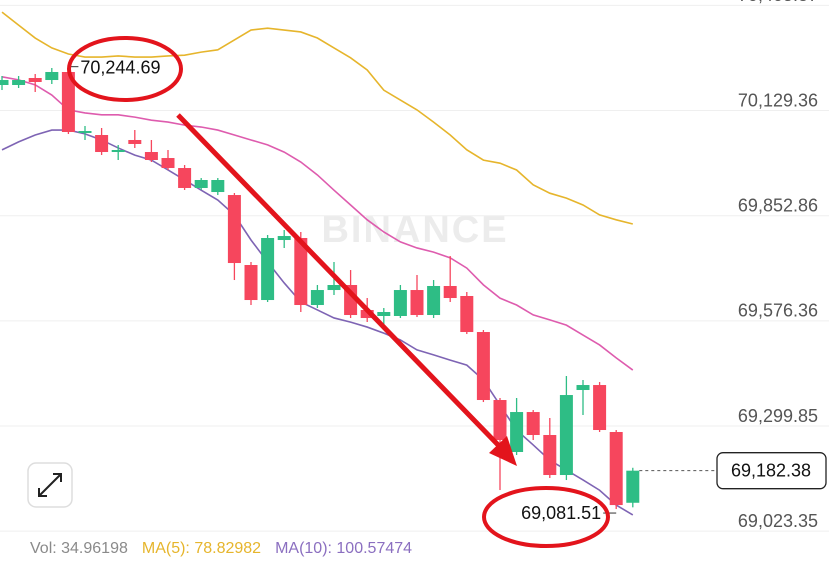 The width and height of the screenshot is (829, 561). What do you see at coordinates (561, 513) in the screenshot?
I see `low-marker-label: 69,081.51` at bounding box center [561, 513].